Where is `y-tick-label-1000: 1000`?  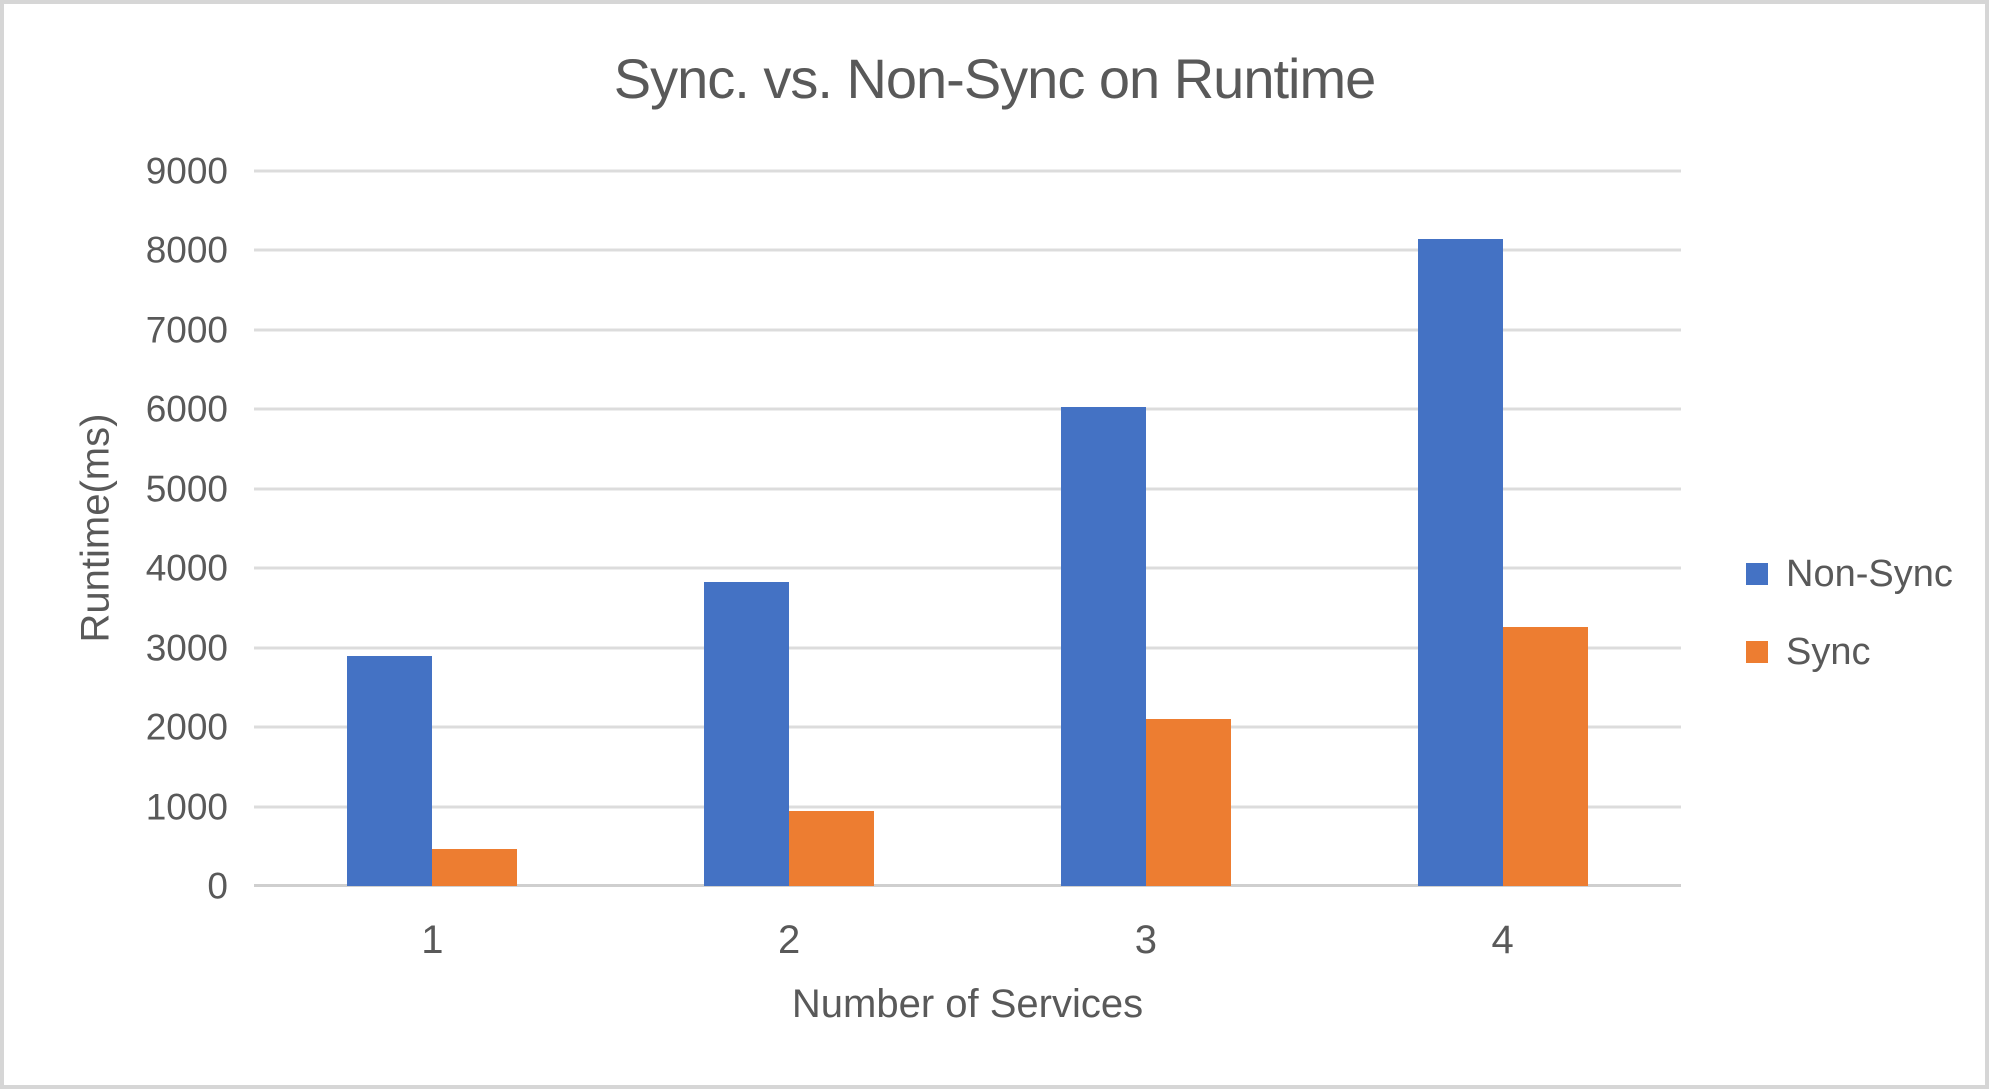
y-tick-label-1000: 1000 is located at coordinates (186, 807).